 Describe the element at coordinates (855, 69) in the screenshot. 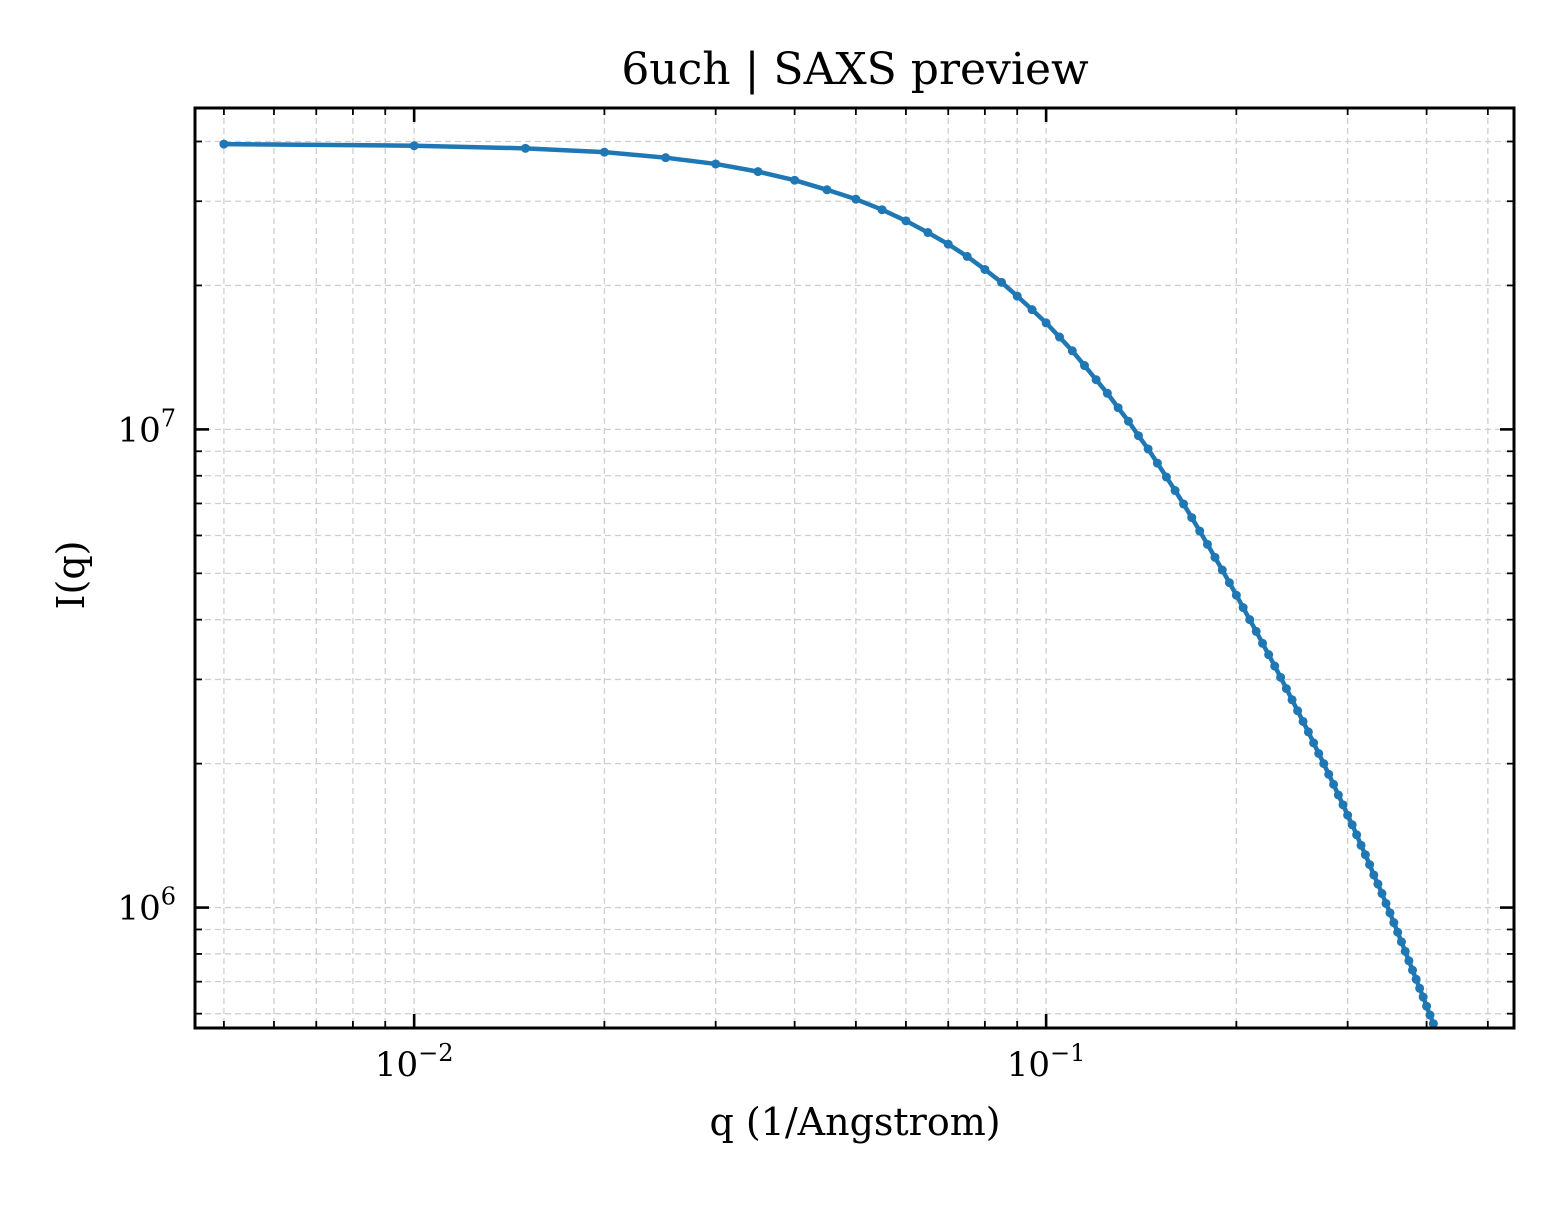

I see `chart-title: 6uch | SAXS preview` at that location.